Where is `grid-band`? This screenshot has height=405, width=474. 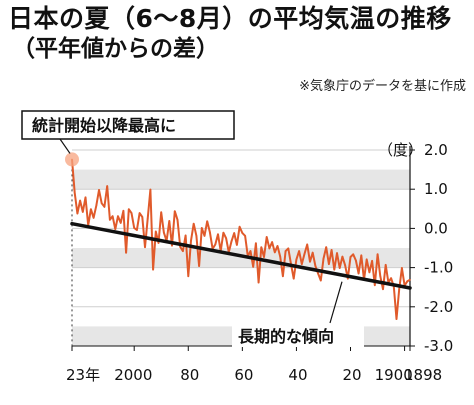 grid-band is located at coordinates (241, 179).